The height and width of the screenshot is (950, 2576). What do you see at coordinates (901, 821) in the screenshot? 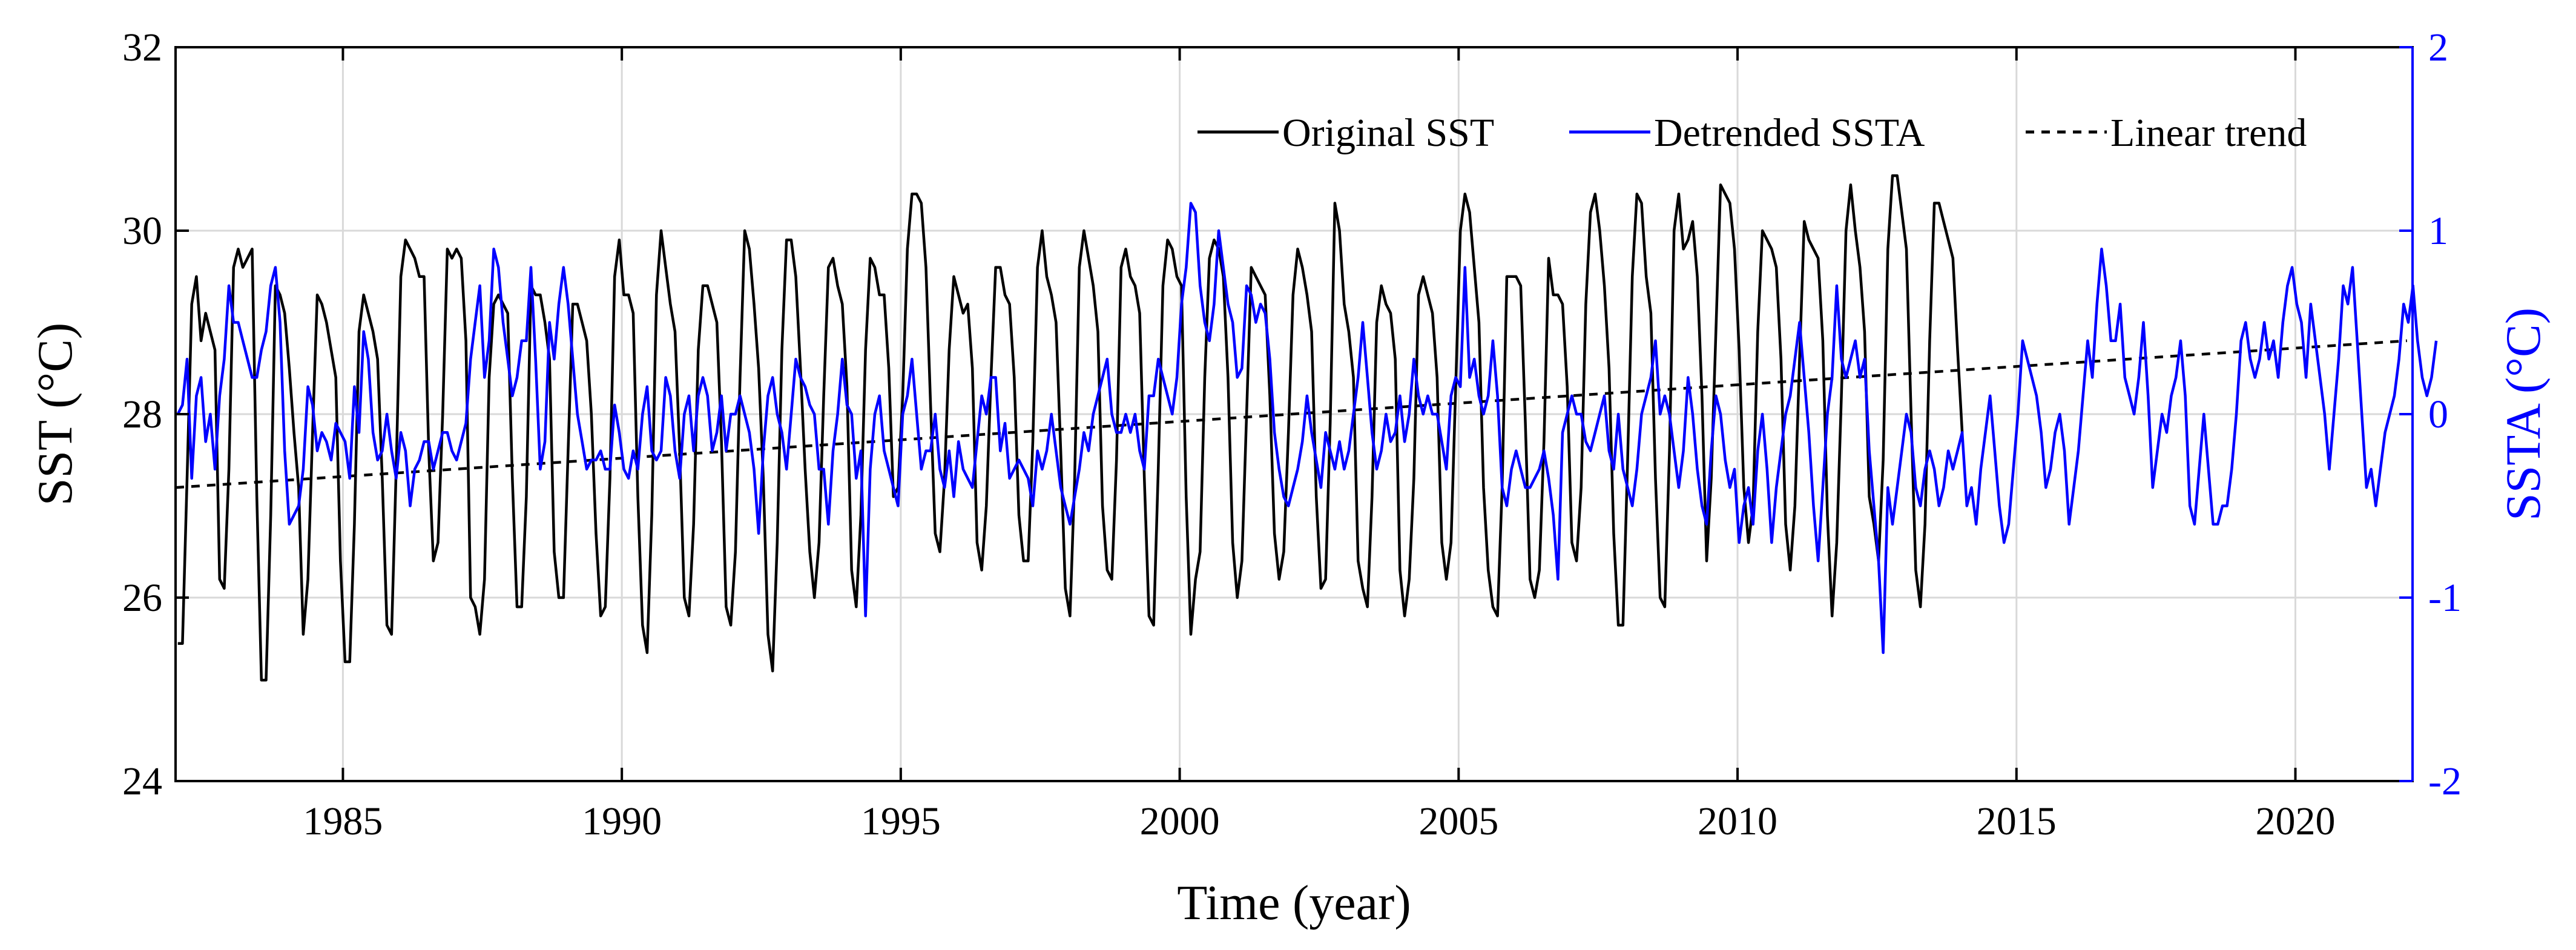
I see `x-tick-label-2: 1995` at bounding box center [901, 821].